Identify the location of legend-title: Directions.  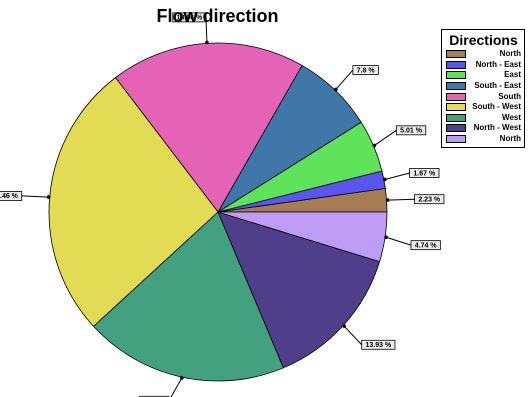
(483, 40).